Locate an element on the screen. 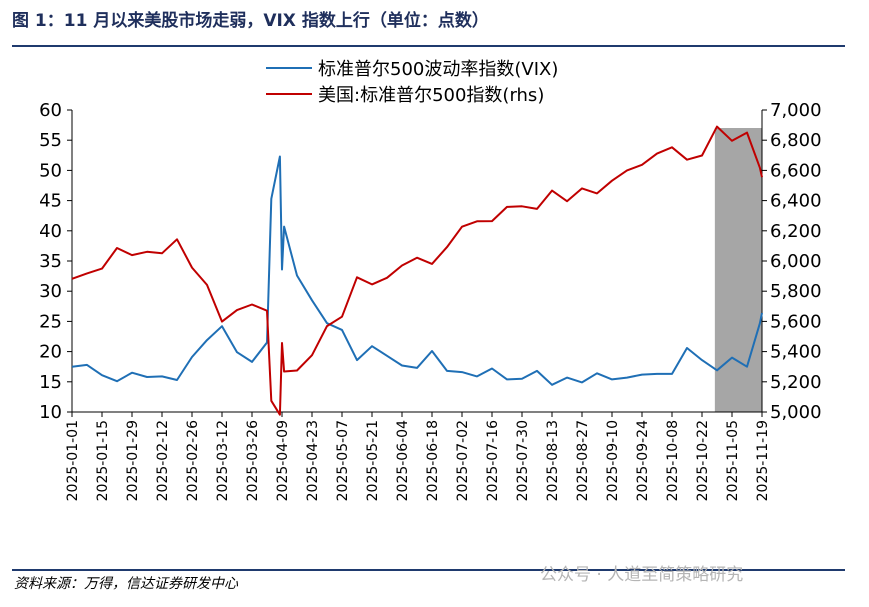 The image size is (869, 607). y2-tick-label: 6,000 is located at coordinates (796, 261).